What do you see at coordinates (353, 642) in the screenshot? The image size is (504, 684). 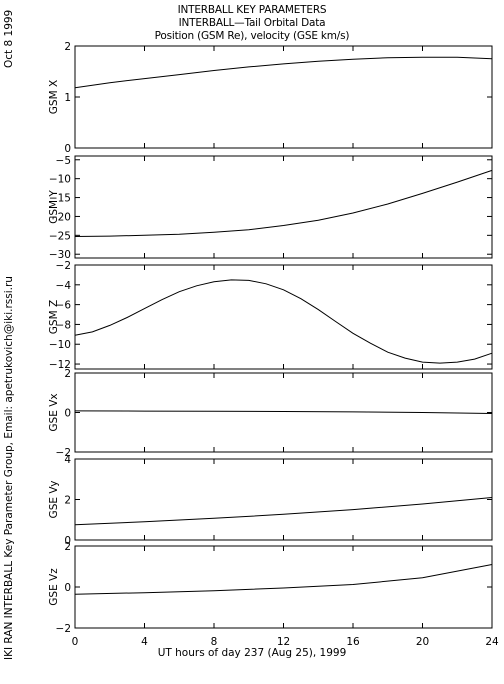 I see `x-tick-label: 16` at bounding box center [353, 642].